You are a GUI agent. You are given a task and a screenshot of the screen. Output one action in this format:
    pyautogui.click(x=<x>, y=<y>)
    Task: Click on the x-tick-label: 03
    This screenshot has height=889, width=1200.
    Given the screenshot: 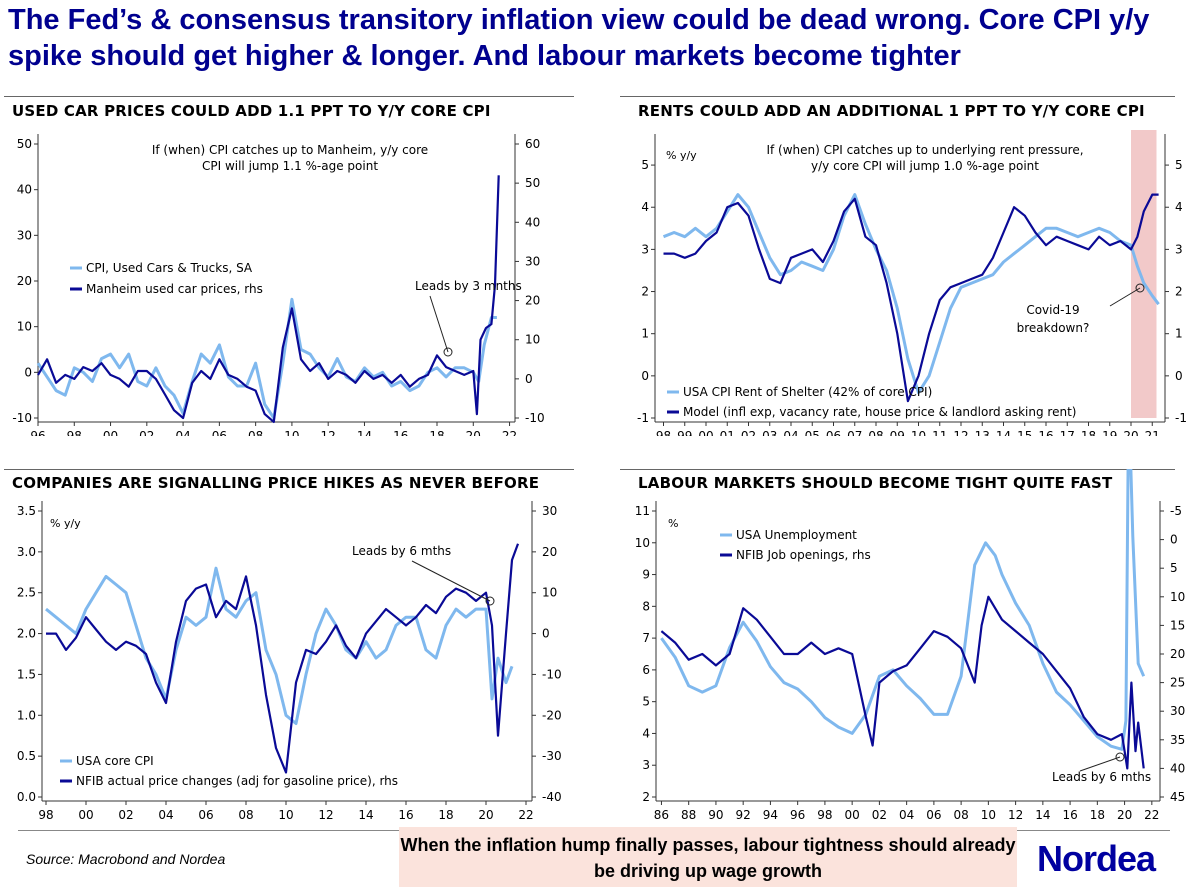 What is the action you would take?
    pyautogui.click(x=769, y=432)
    